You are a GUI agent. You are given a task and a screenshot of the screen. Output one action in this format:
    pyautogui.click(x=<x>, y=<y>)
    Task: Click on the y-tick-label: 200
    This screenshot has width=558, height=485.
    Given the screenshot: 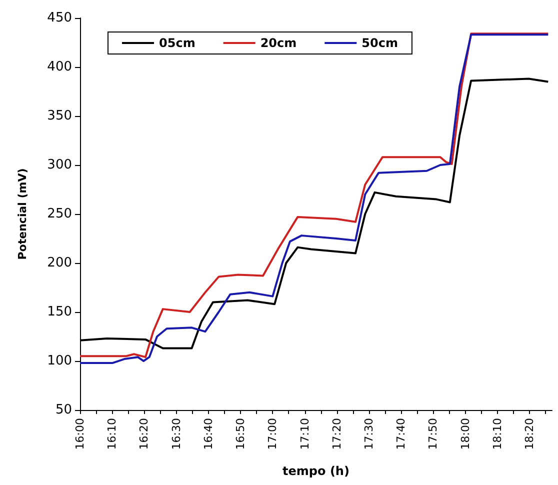 What is the action you would take?
    pyautogui.click(x=59, y=263)
    